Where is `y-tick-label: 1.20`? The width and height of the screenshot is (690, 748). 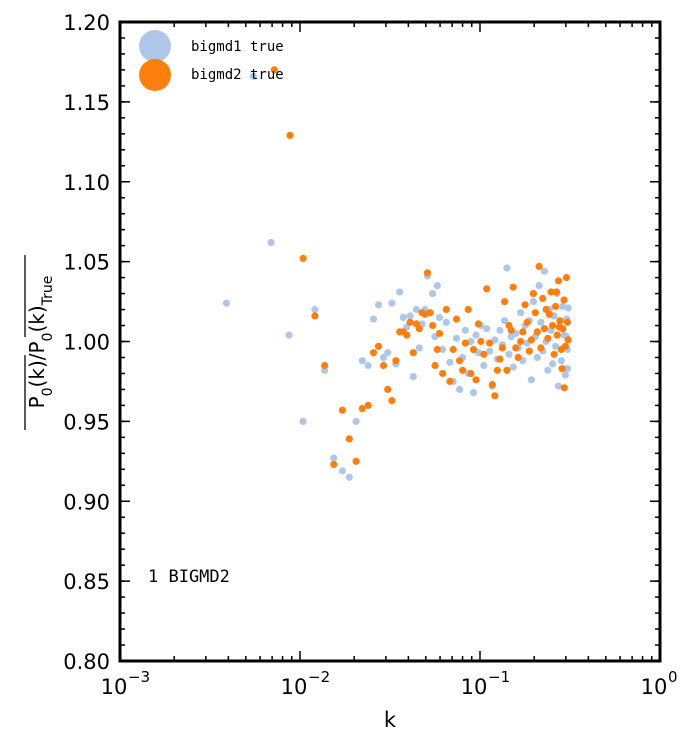
y-tick-label: 1.20 is located at coordinates (86, 23).